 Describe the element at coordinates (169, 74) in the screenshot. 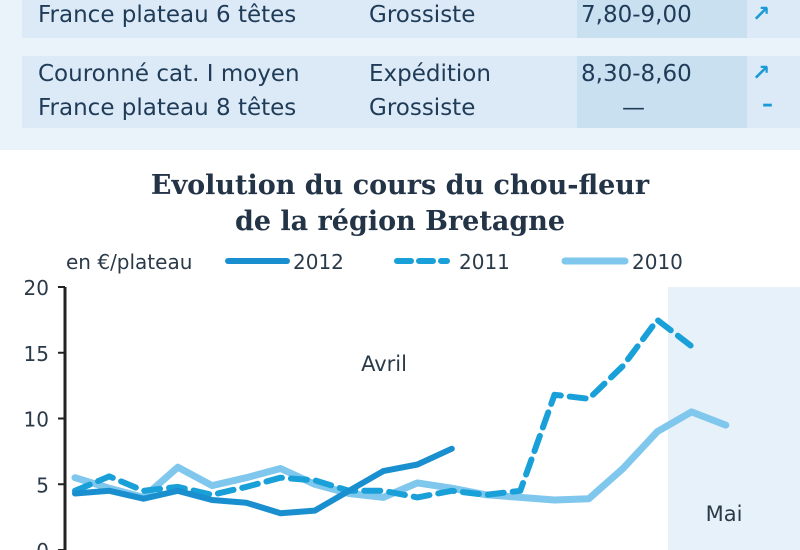

I see `product-label: Couronné cat. I moyen` at that location.